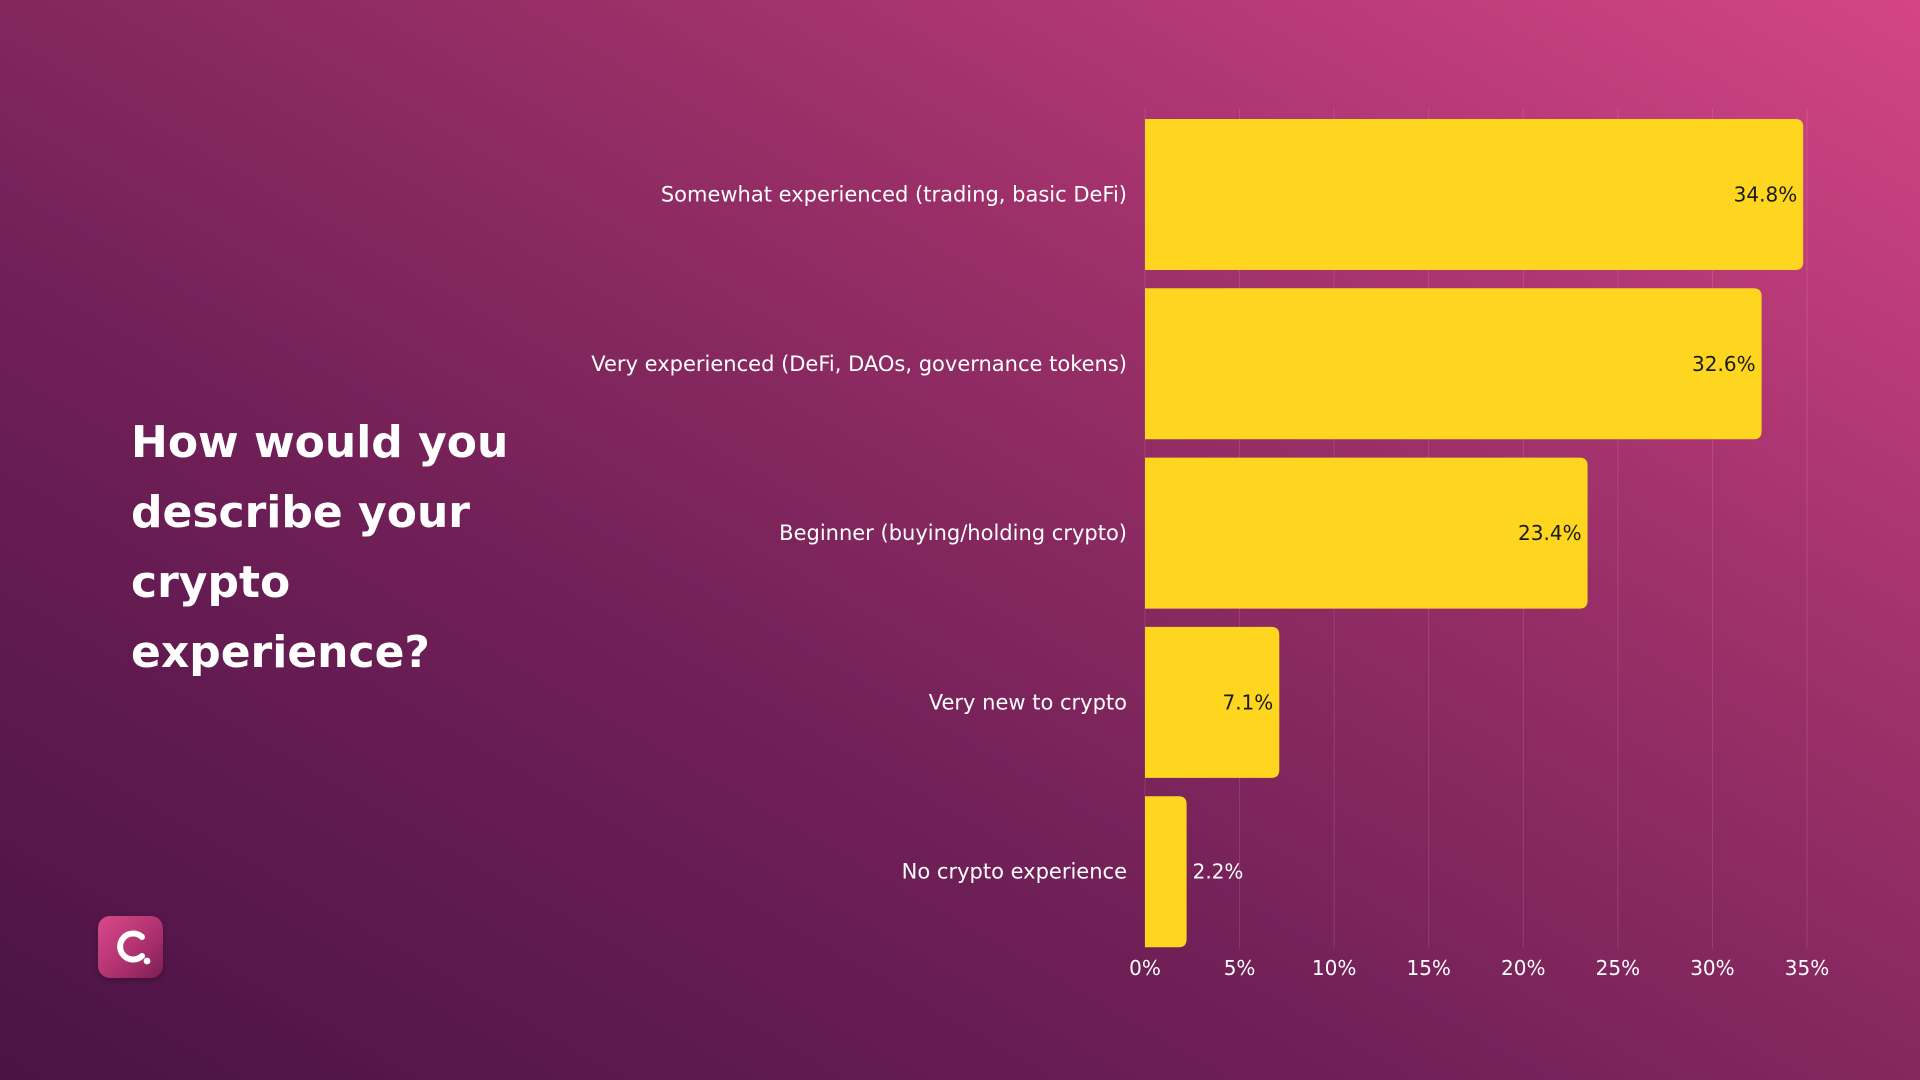 The width and height of the screenshot is (1920, 1080). Describe the element at coordinates (1028, 702) in the screenshot. I see `category-label: Very new to crypto` at that location.